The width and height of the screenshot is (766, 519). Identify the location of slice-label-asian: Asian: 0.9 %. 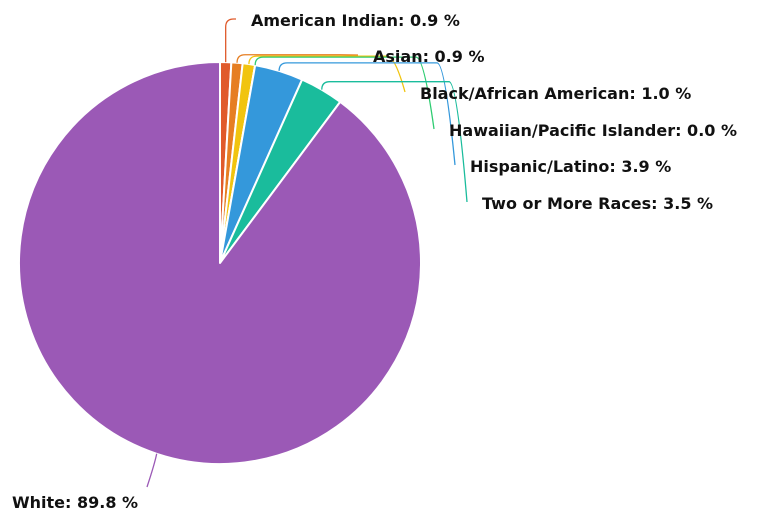
(429, 56).